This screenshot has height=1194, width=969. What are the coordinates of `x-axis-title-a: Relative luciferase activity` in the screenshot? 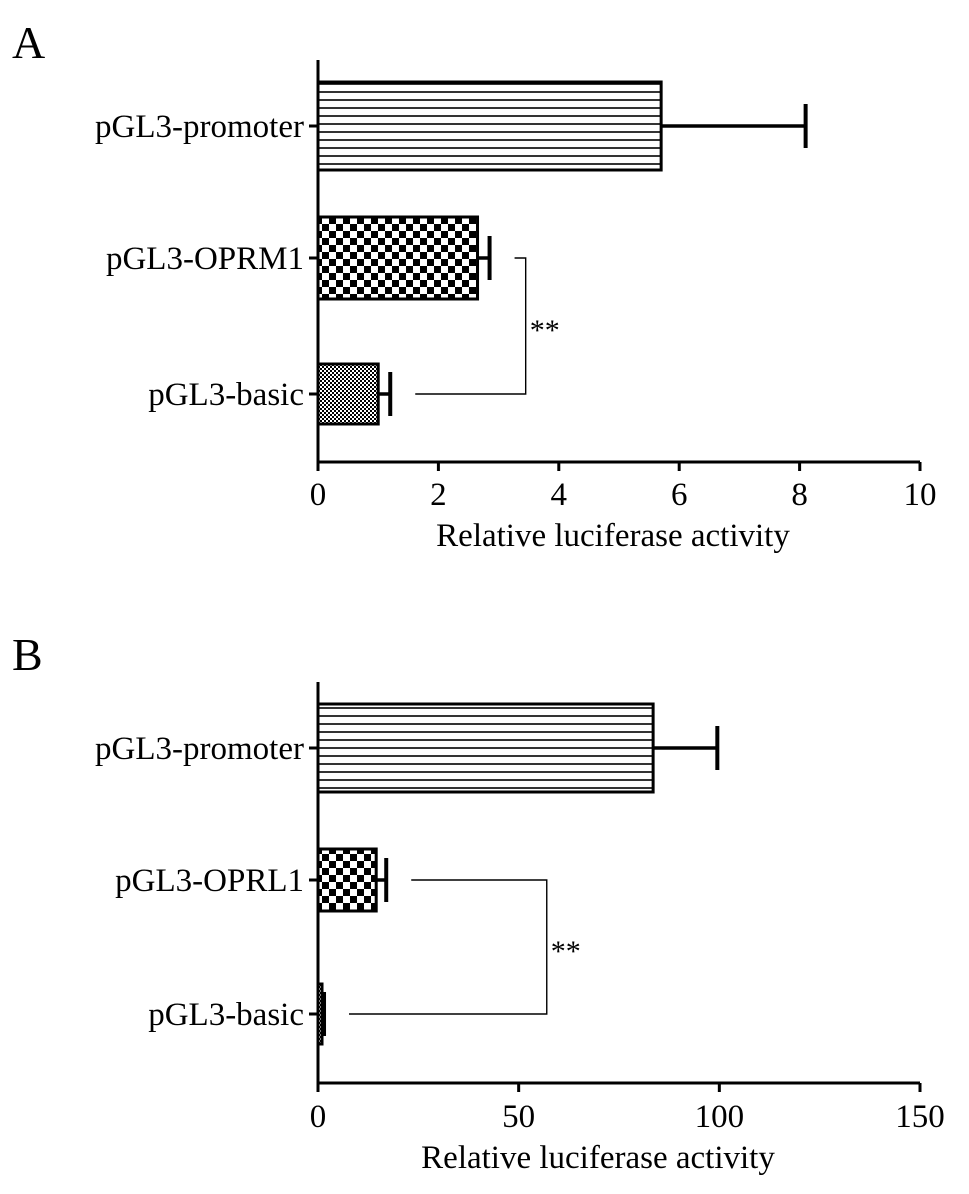 It's located at (613, 536).